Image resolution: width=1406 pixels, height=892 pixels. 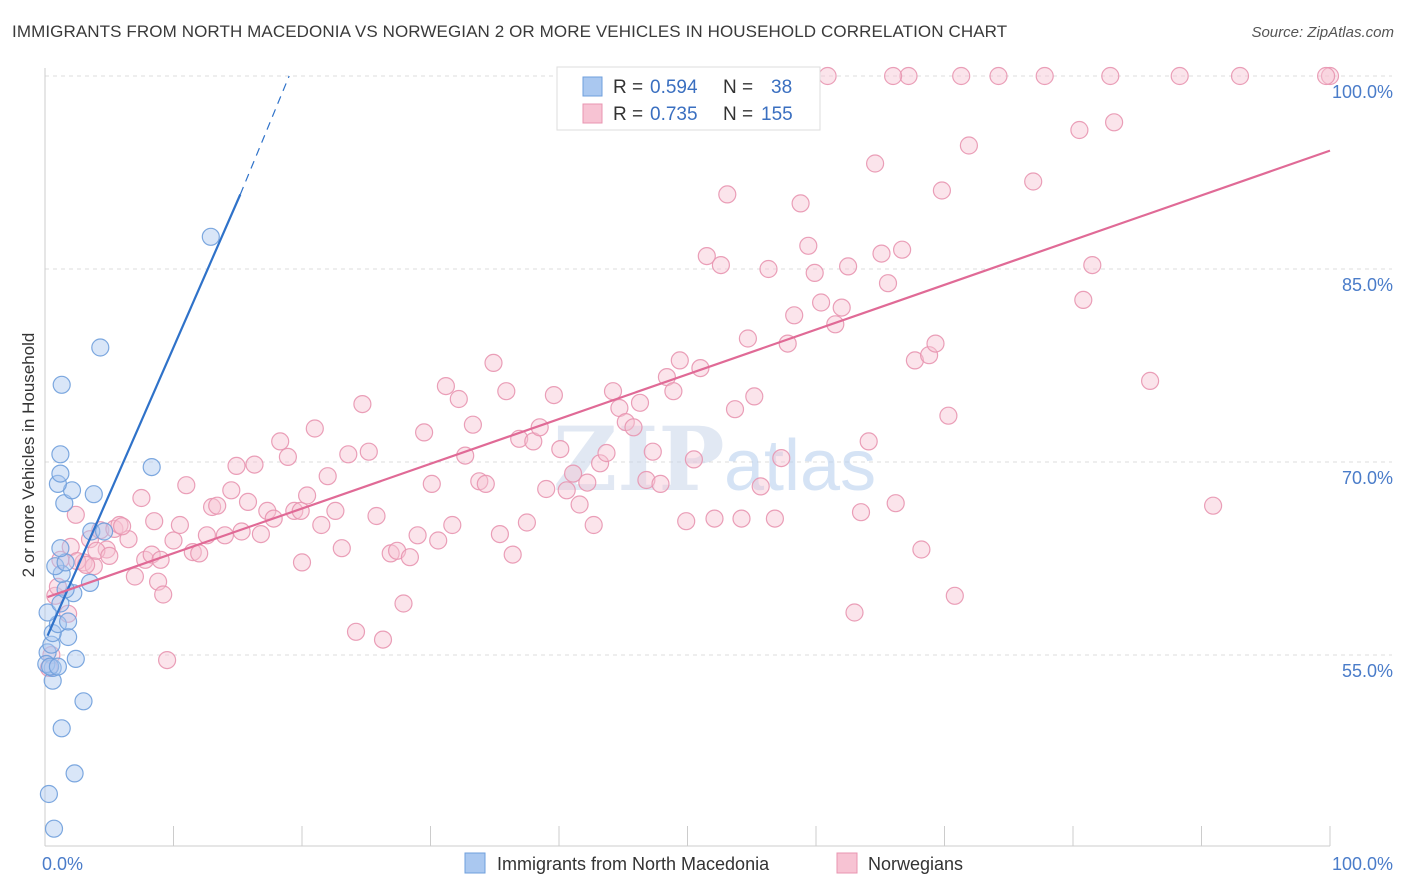 What do you see at coordinates (777, 114) in the screenshot?
I see `legend-n-value-pink: 155` at bounding box center [777, 114].